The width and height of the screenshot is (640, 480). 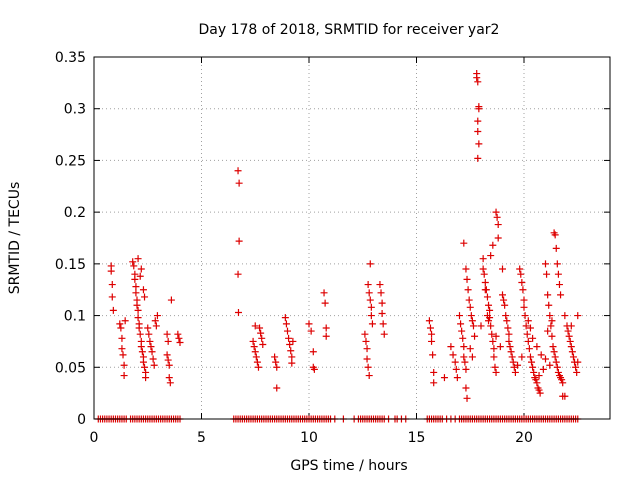 What do you see at coordinates (75, 213) in the screenshot?
I see `y-tick-label: 0.2` at bounding box center [75, 213].